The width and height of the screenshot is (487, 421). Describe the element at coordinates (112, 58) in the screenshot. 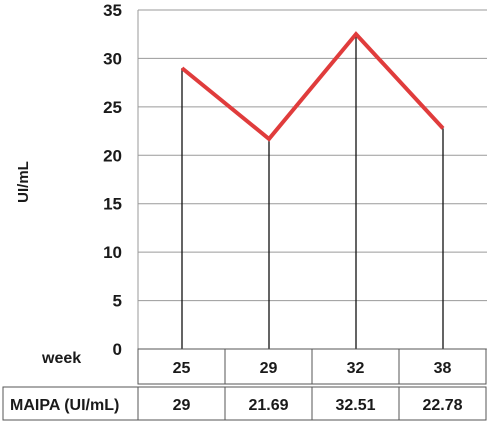

I see `y-tick-label: 30` at that location.